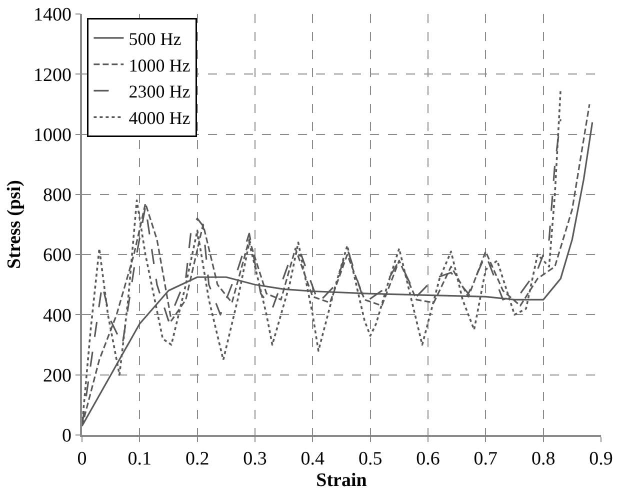  Describe the element at coordinates (155, 38) in the screenshot. I see `legend-label: 500 Hz` at that location.